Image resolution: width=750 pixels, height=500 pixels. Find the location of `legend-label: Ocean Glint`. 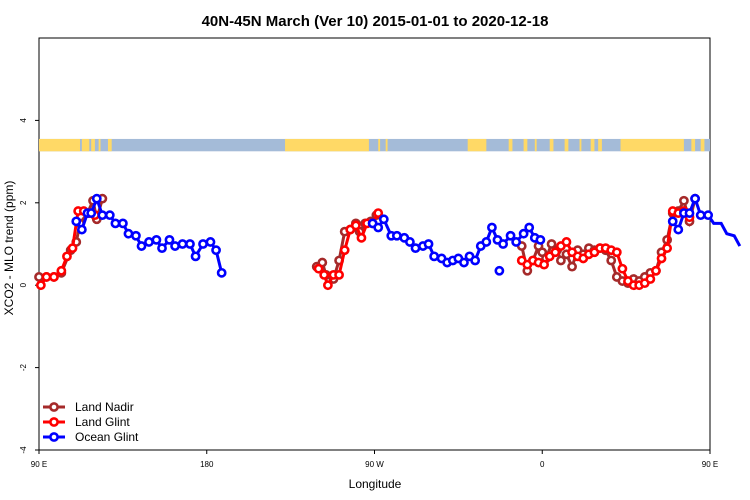

legend-label: Ocean Glint is located at coordinates (107, 437).